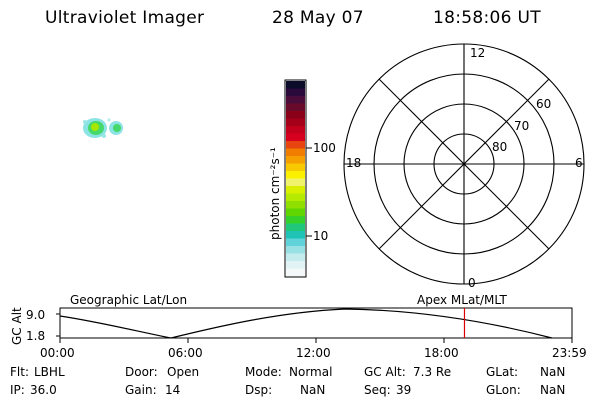  What do you see at coordinates (129, 300) in the screenshot?
I see `timeline-geographic-label: Geographic Lat/Lon` at bounding box center [129, 300].